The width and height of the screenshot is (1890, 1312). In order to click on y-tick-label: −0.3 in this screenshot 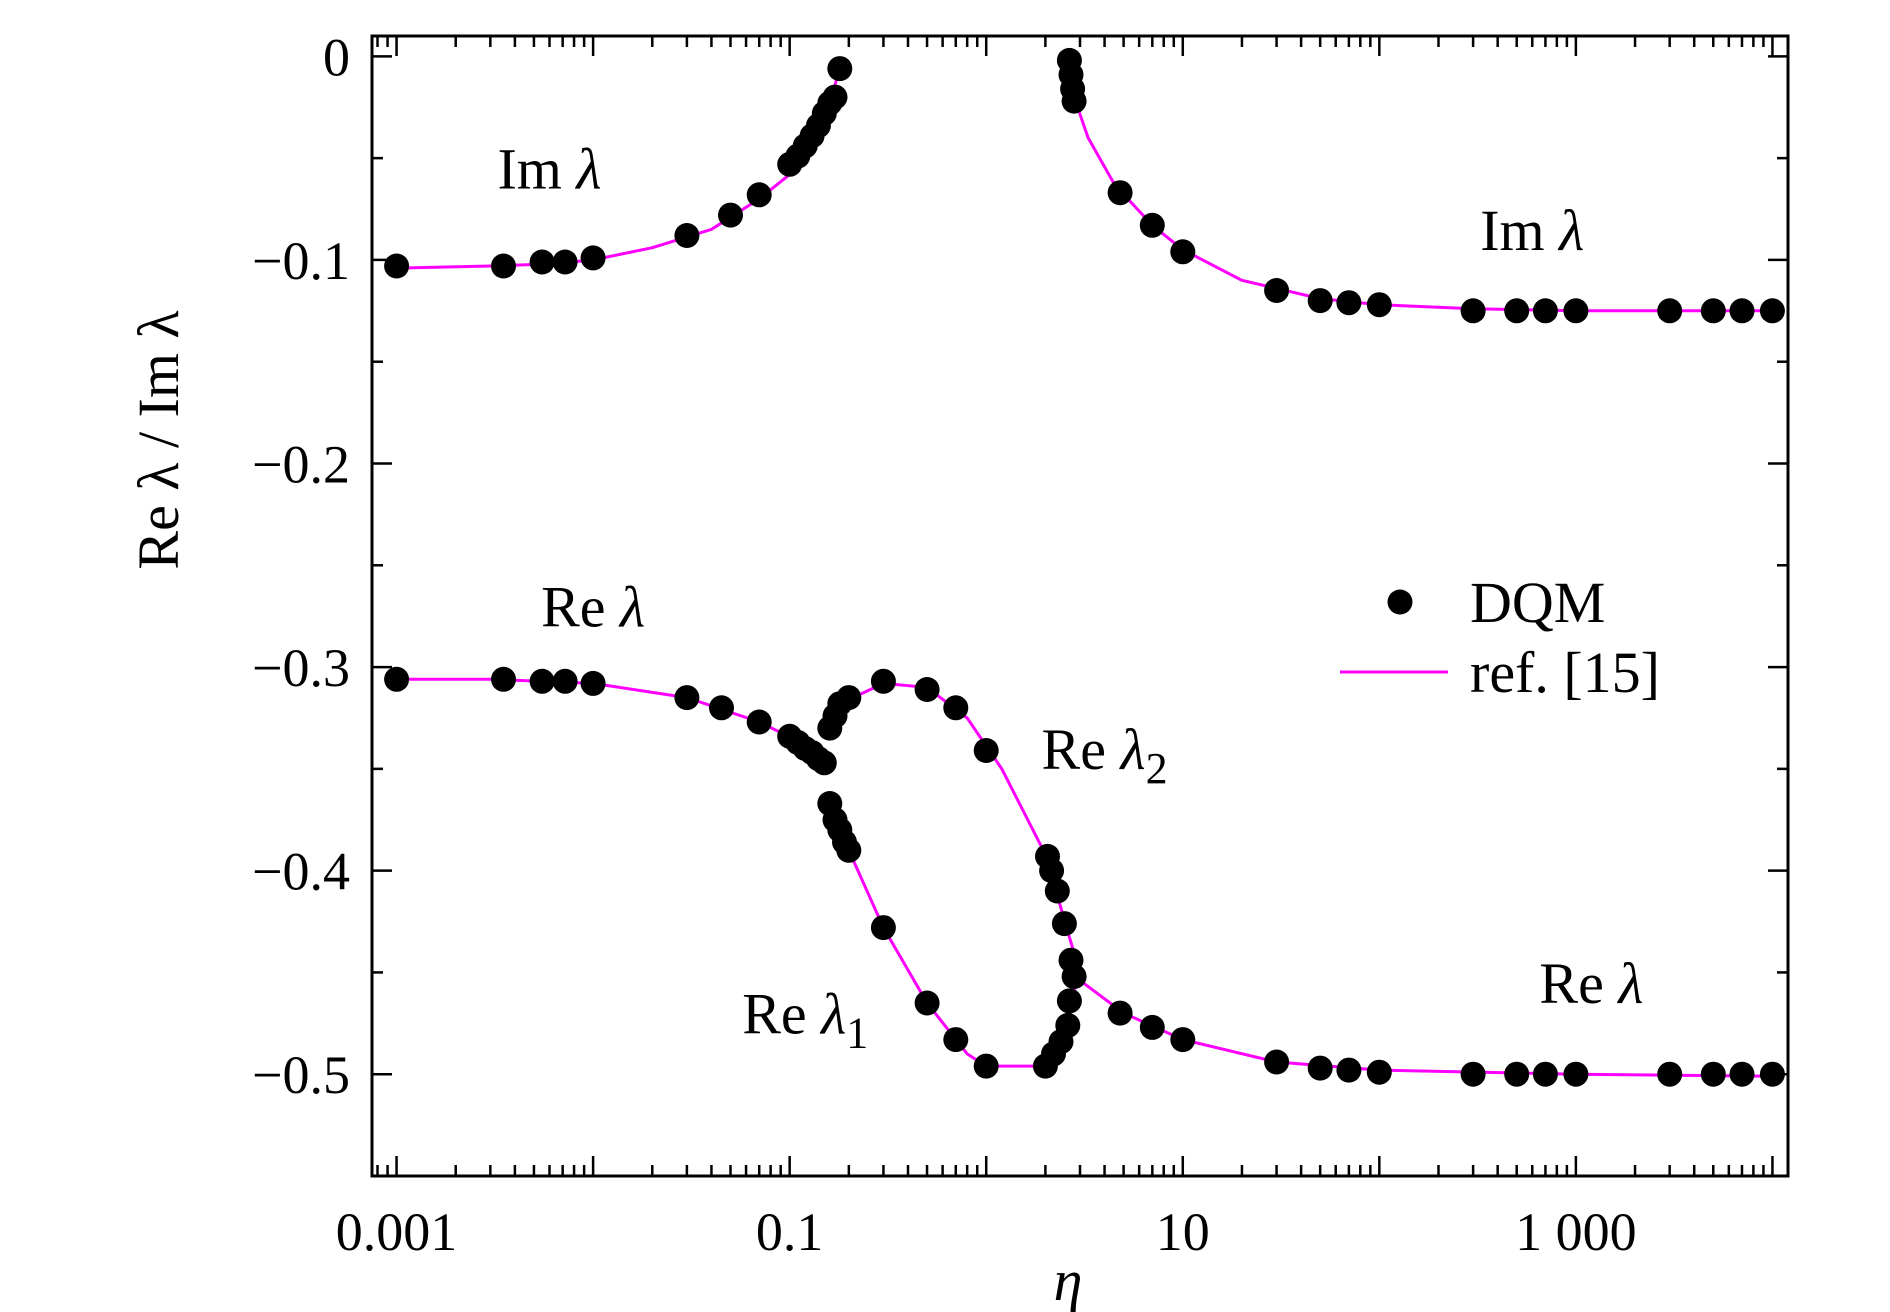, I will do `click(301, 668)`.